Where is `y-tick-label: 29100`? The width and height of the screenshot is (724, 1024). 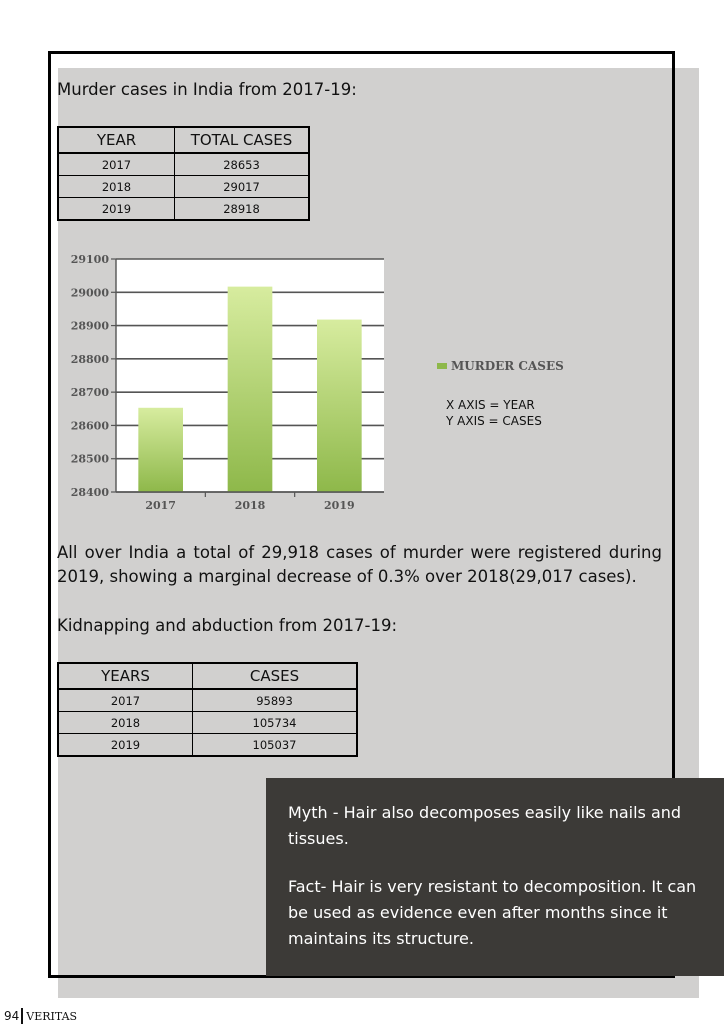 y-tick-label: 29100 is located at coordinates (90, 259).